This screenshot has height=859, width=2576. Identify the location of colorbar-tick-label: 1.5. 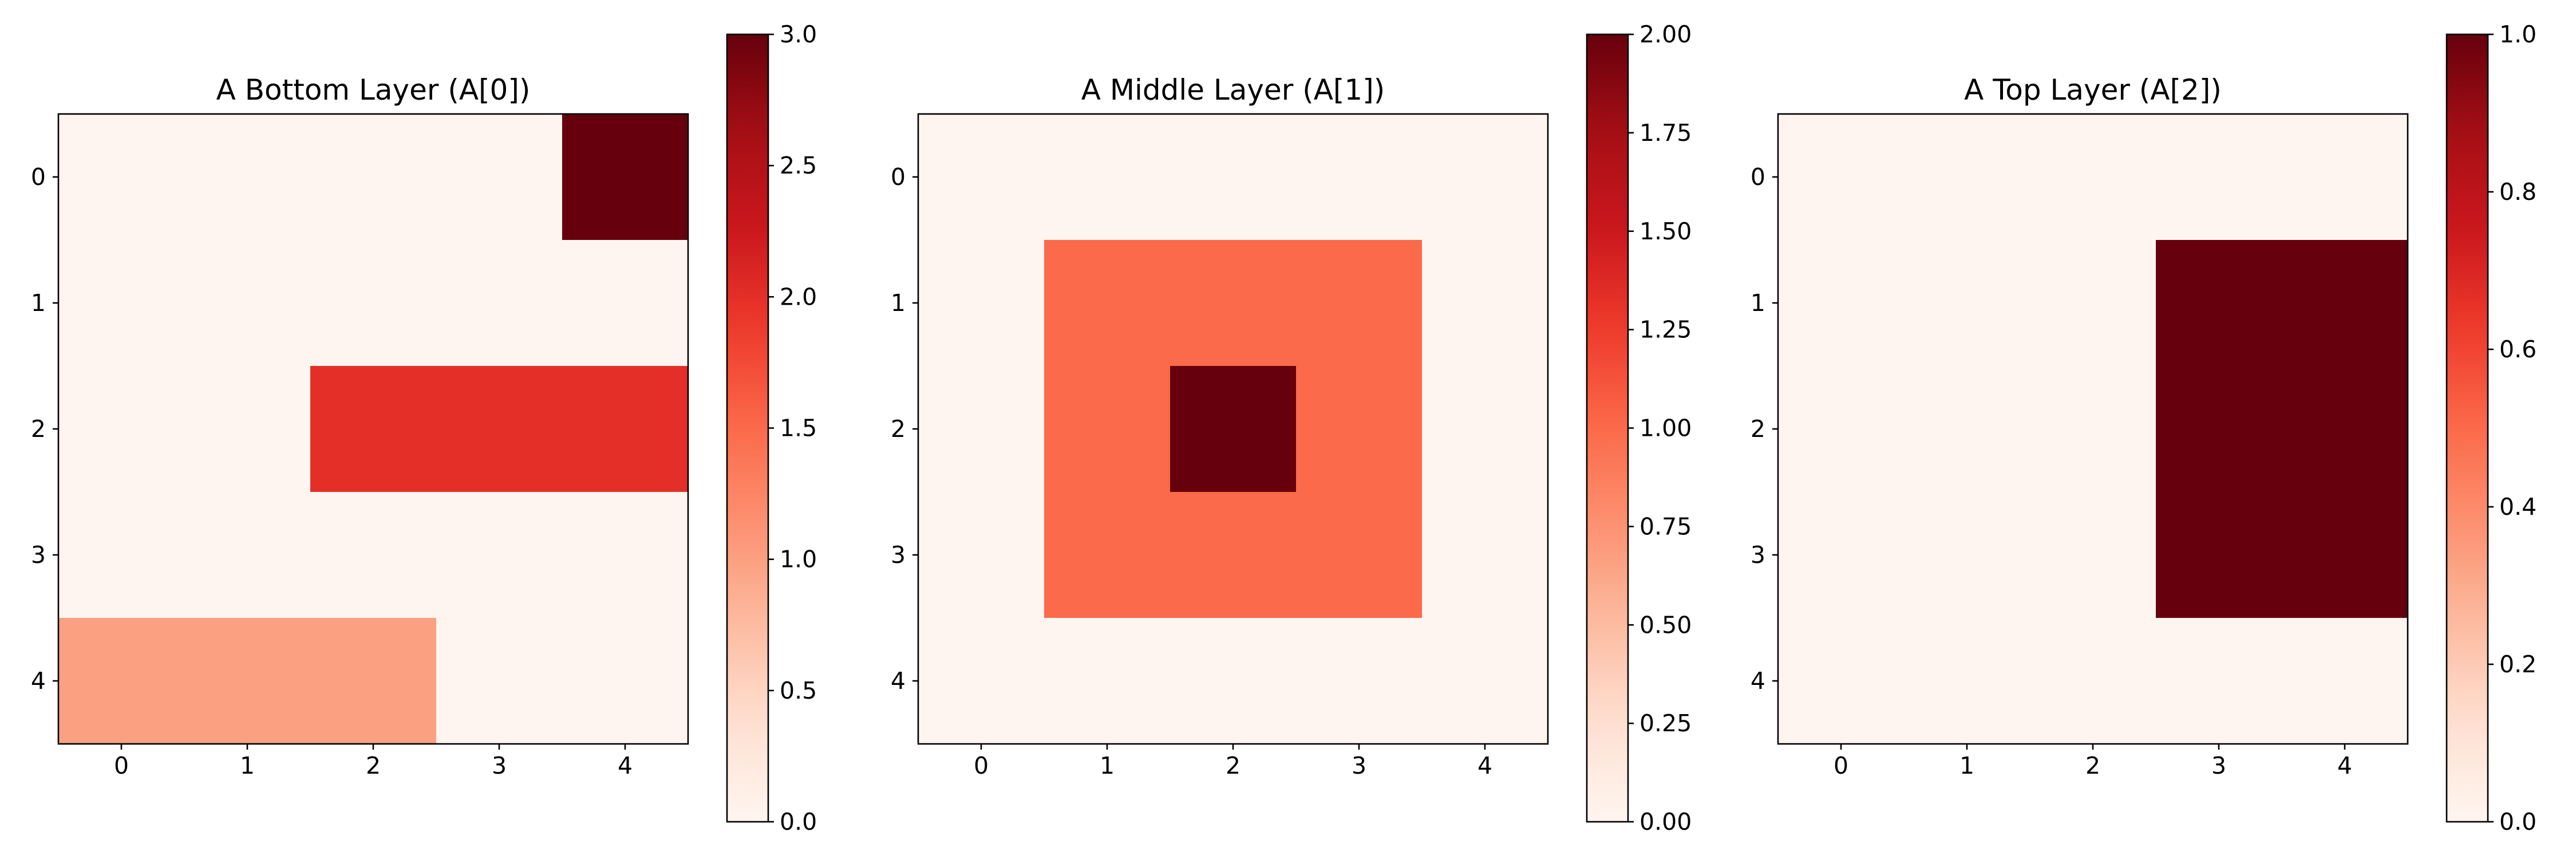
(798, 428).